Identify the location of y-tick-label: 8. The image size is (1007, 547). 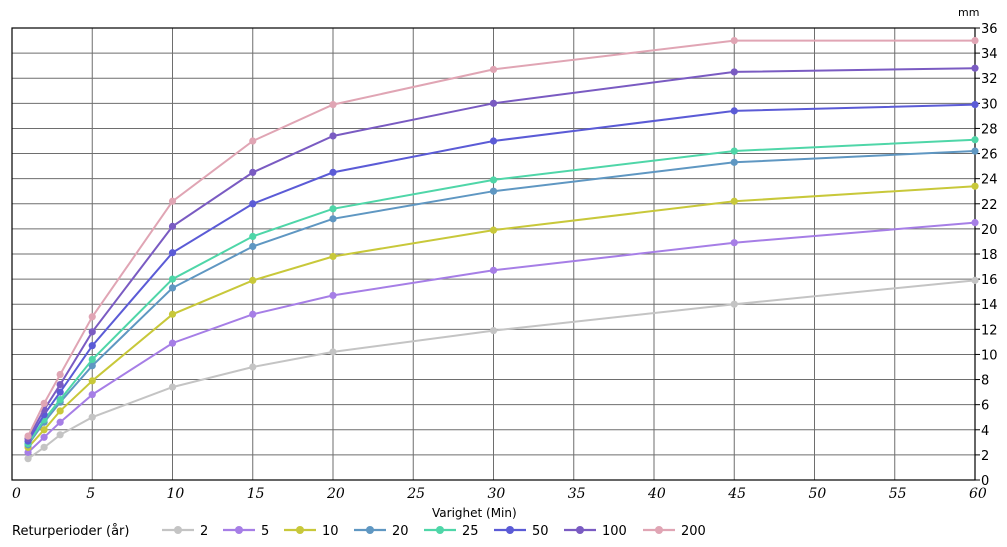
(985, 381).